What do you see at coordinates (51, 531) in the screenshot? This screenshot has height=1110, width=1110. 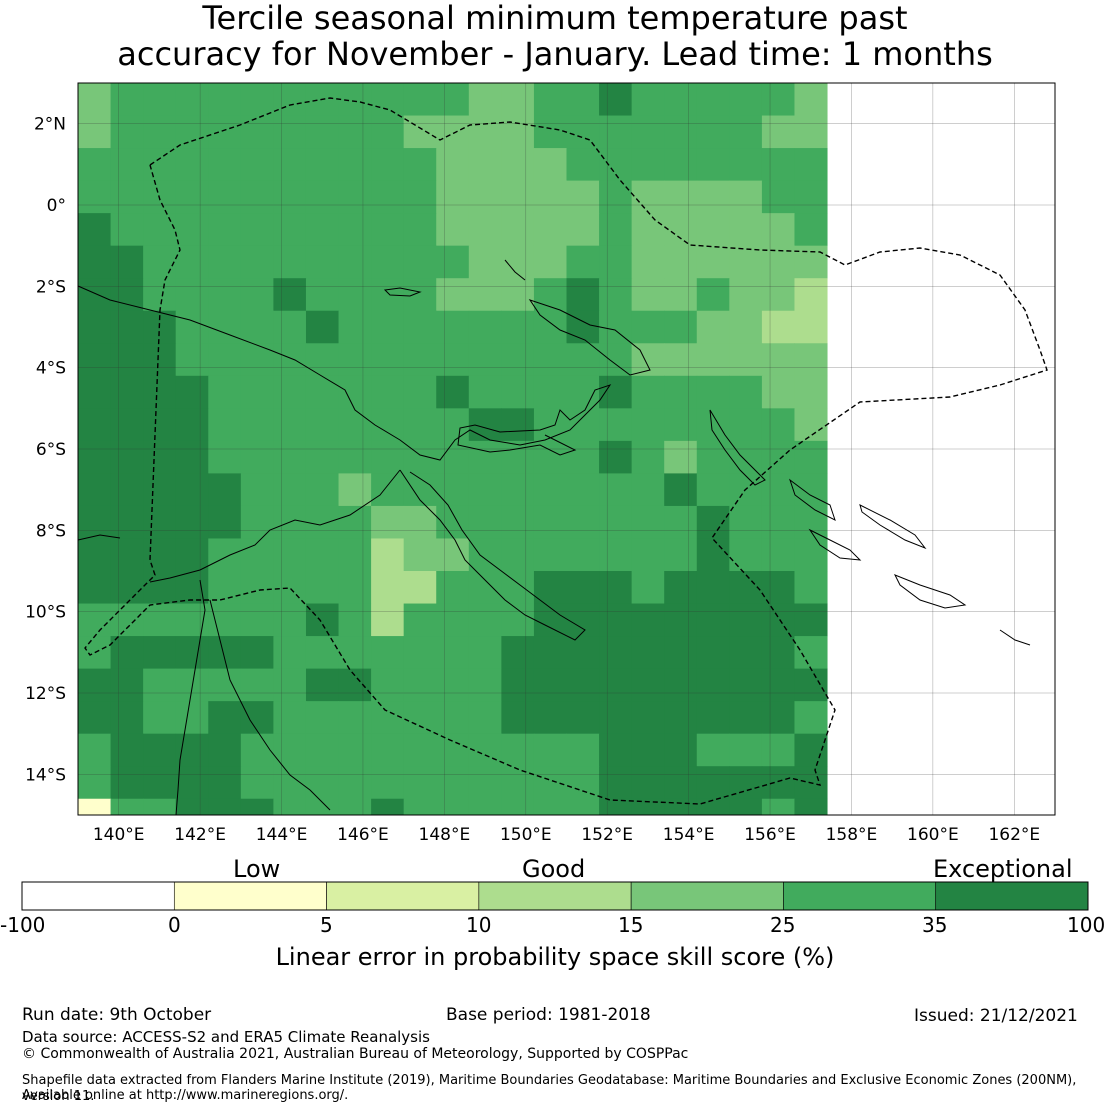 I see `latitude-label: 8°S` at bounding box center [51, 531].